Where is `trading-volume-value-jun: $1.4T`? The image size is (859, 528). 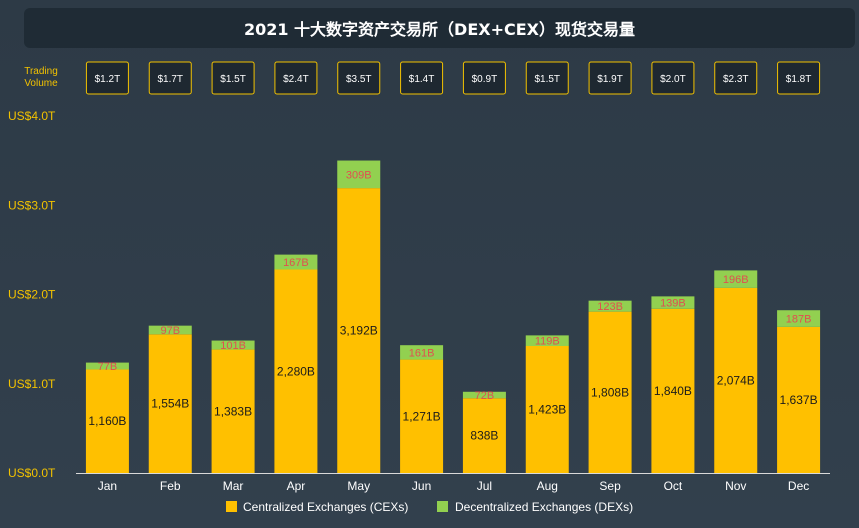
trading-volume-value-jun: $1.4T is located at coordinates (422, 79).